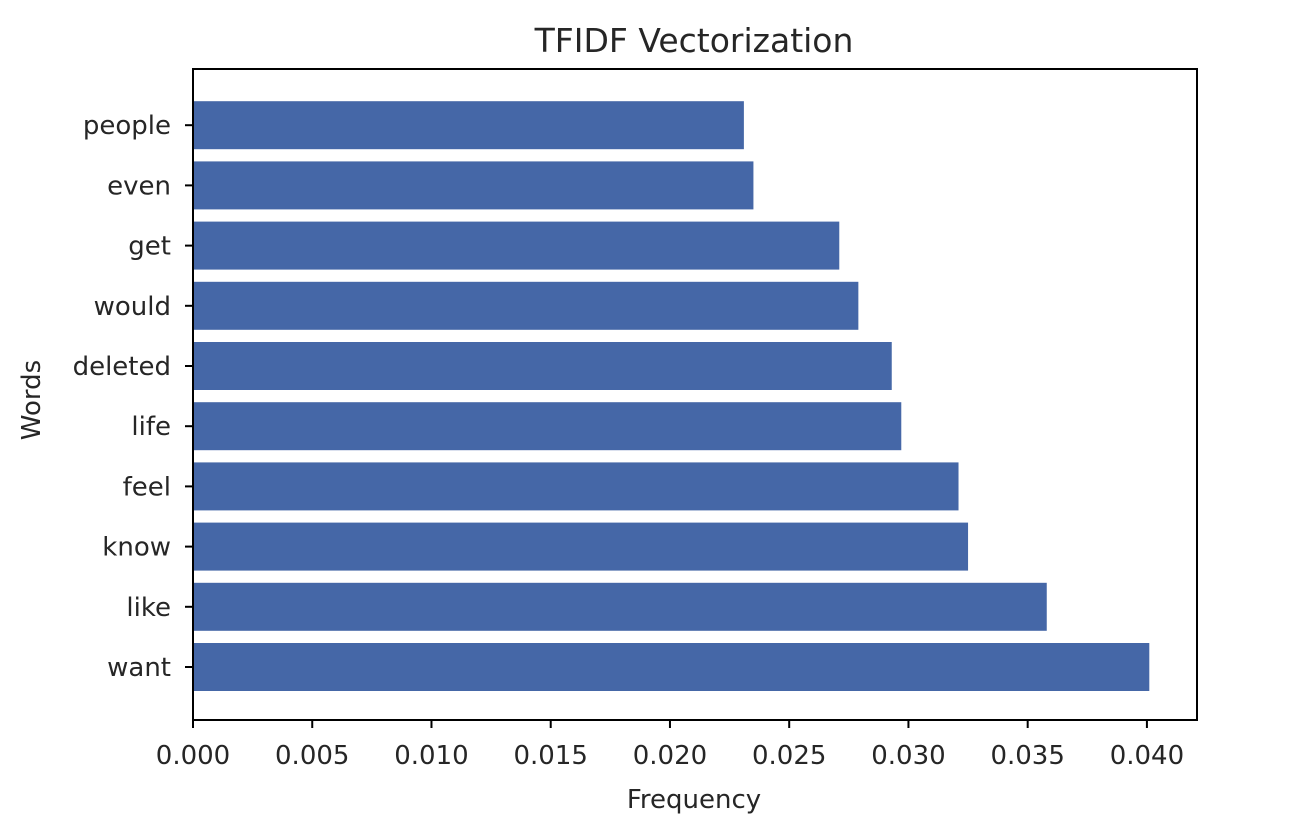 Image resolution: width=1300 pixels, height=820 pixels. What do you see at coordinates (694, 800) in the screenshot?
I see `x-axis-label: Frequency` at bounding box center [694, 800].